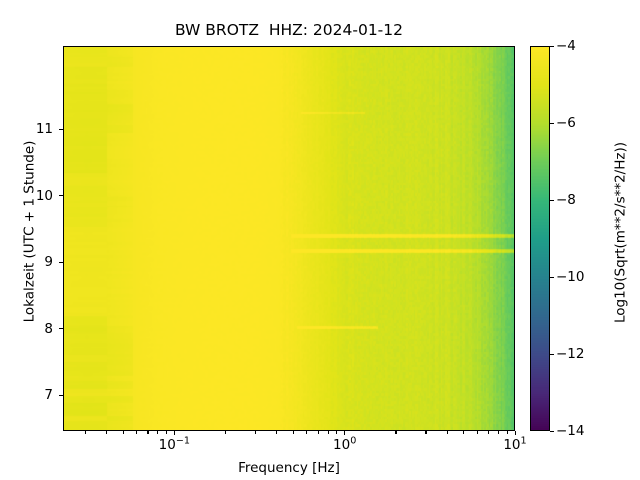 The width and height of the screenshot is (640, 480). Describe the element at coordinates (48, 328) in the screenshot. I see `y-tick-label: 8` at that location.